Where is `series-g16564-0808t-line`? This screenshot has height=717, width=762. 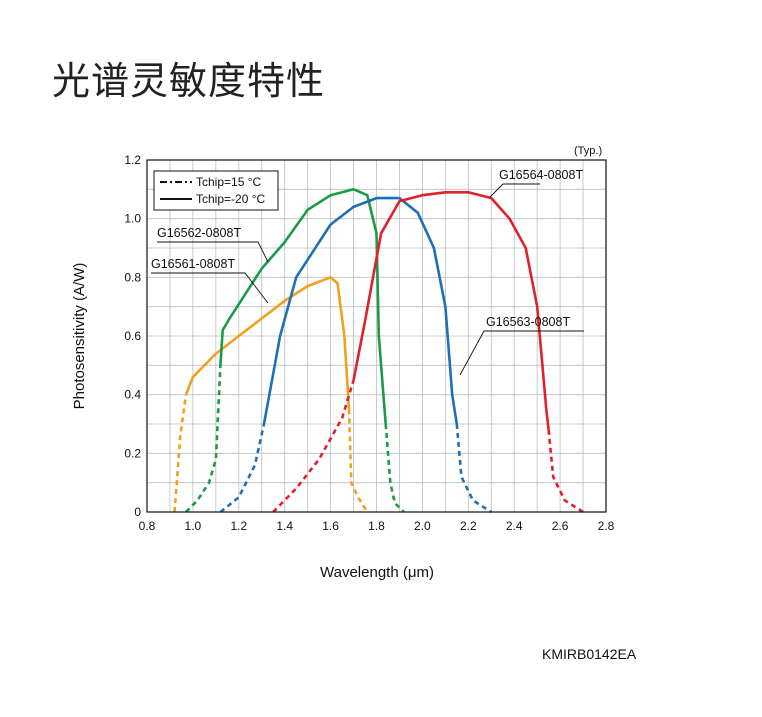 series-g16564-0808t-line is located at coordinates (451, 311).